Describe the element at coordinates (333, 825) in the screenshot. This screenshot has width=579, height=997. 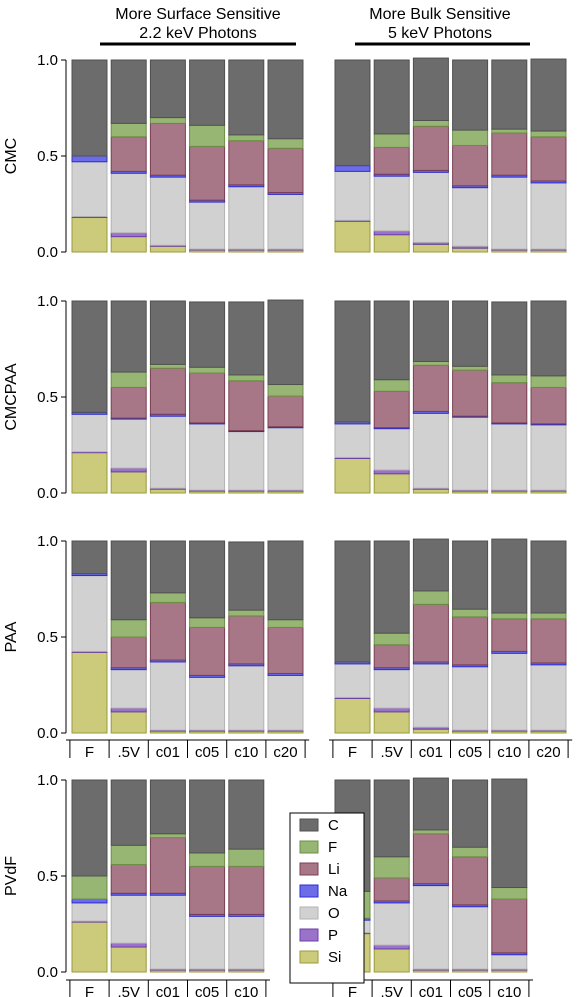
I see `legend-label-c: C` at that location.